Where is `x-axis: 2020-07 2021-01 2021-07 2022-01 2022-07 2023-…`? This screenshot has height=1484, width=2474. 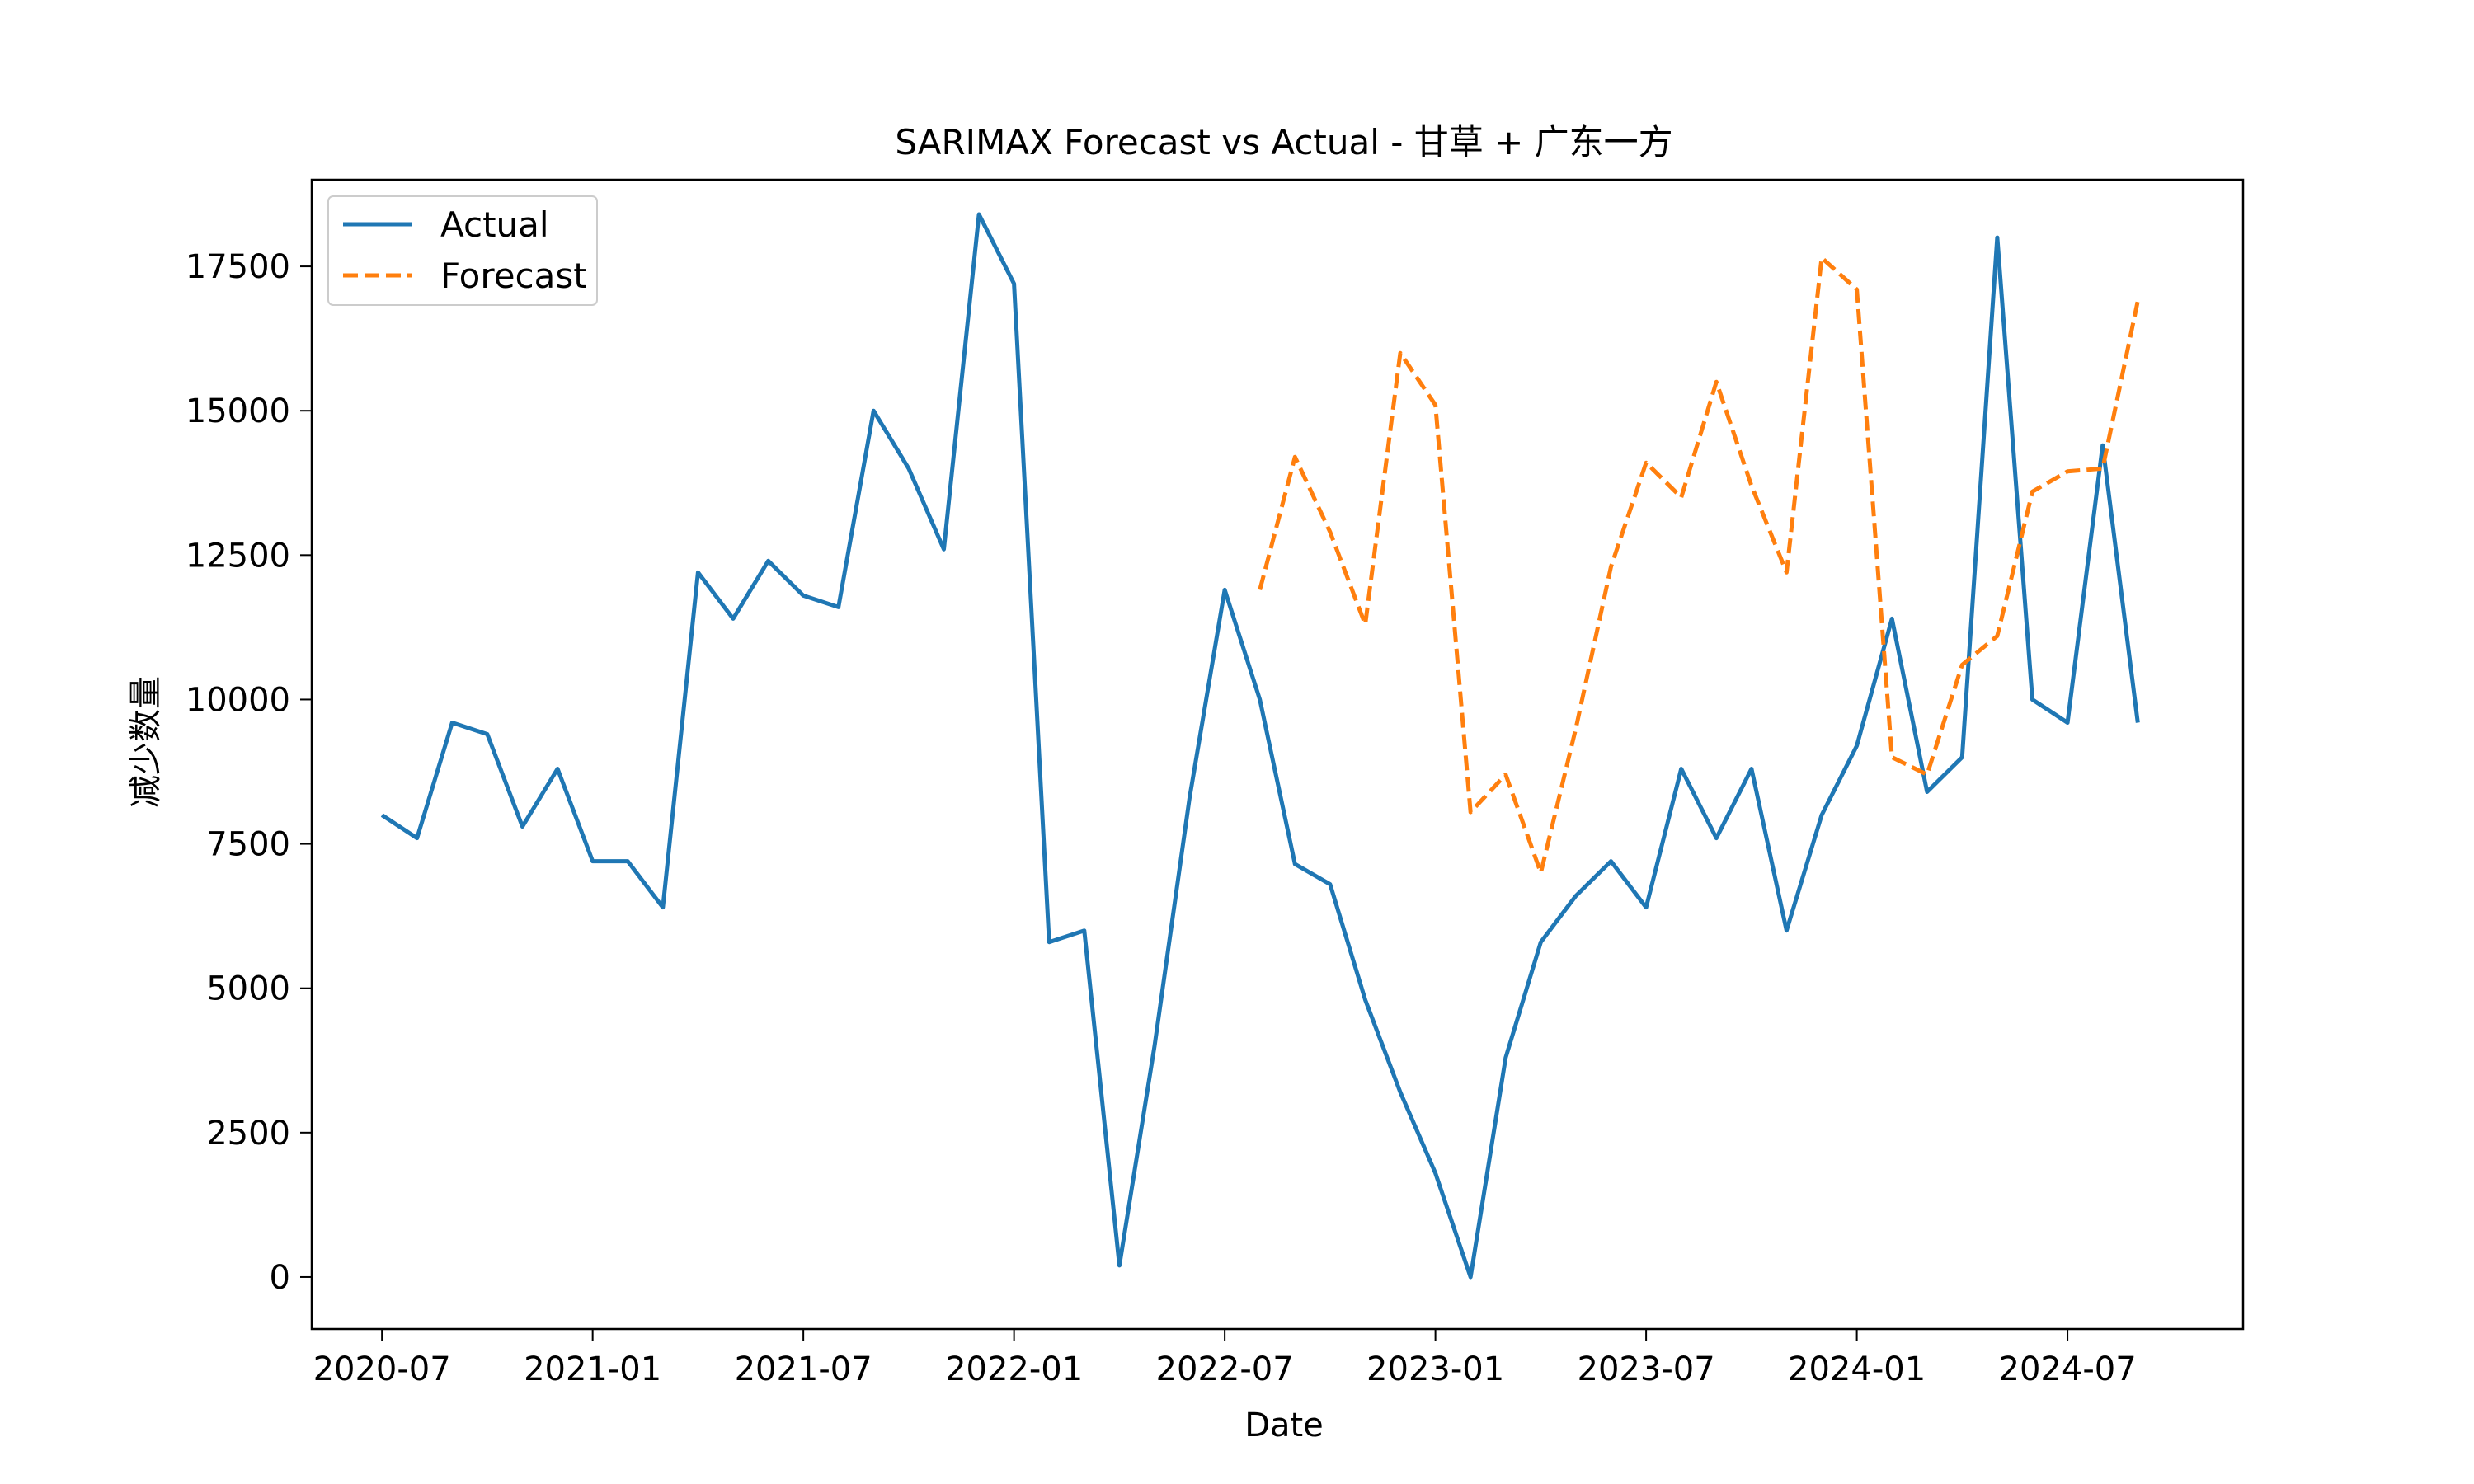
x-axis: 2020-07 2021-01 2021-07 2022-01 2022-07 2023-… is located at coordinates (1225, 1358).